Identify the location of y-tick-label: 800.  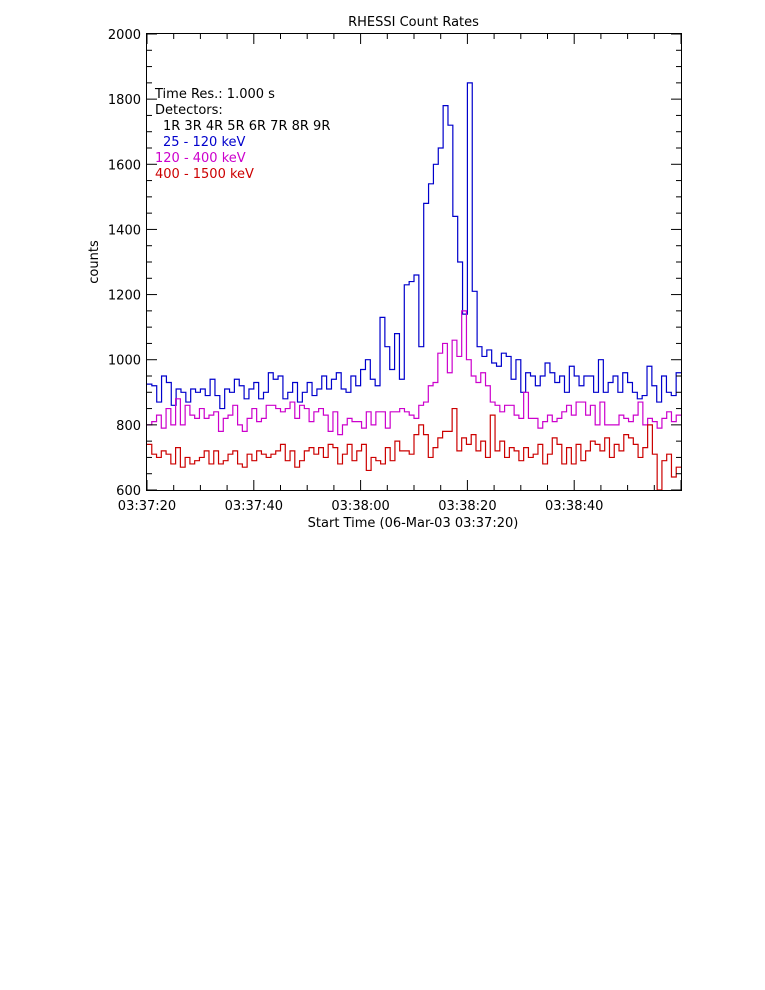
(128, 426).